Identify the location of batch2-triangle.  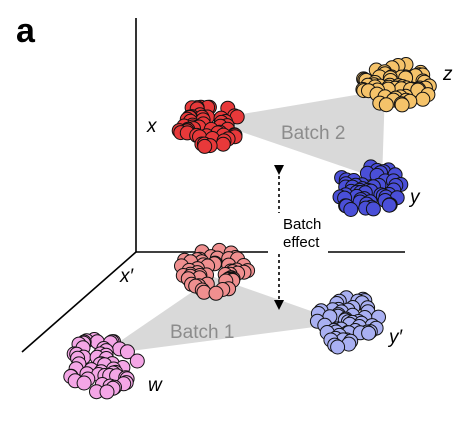
(296, 135).